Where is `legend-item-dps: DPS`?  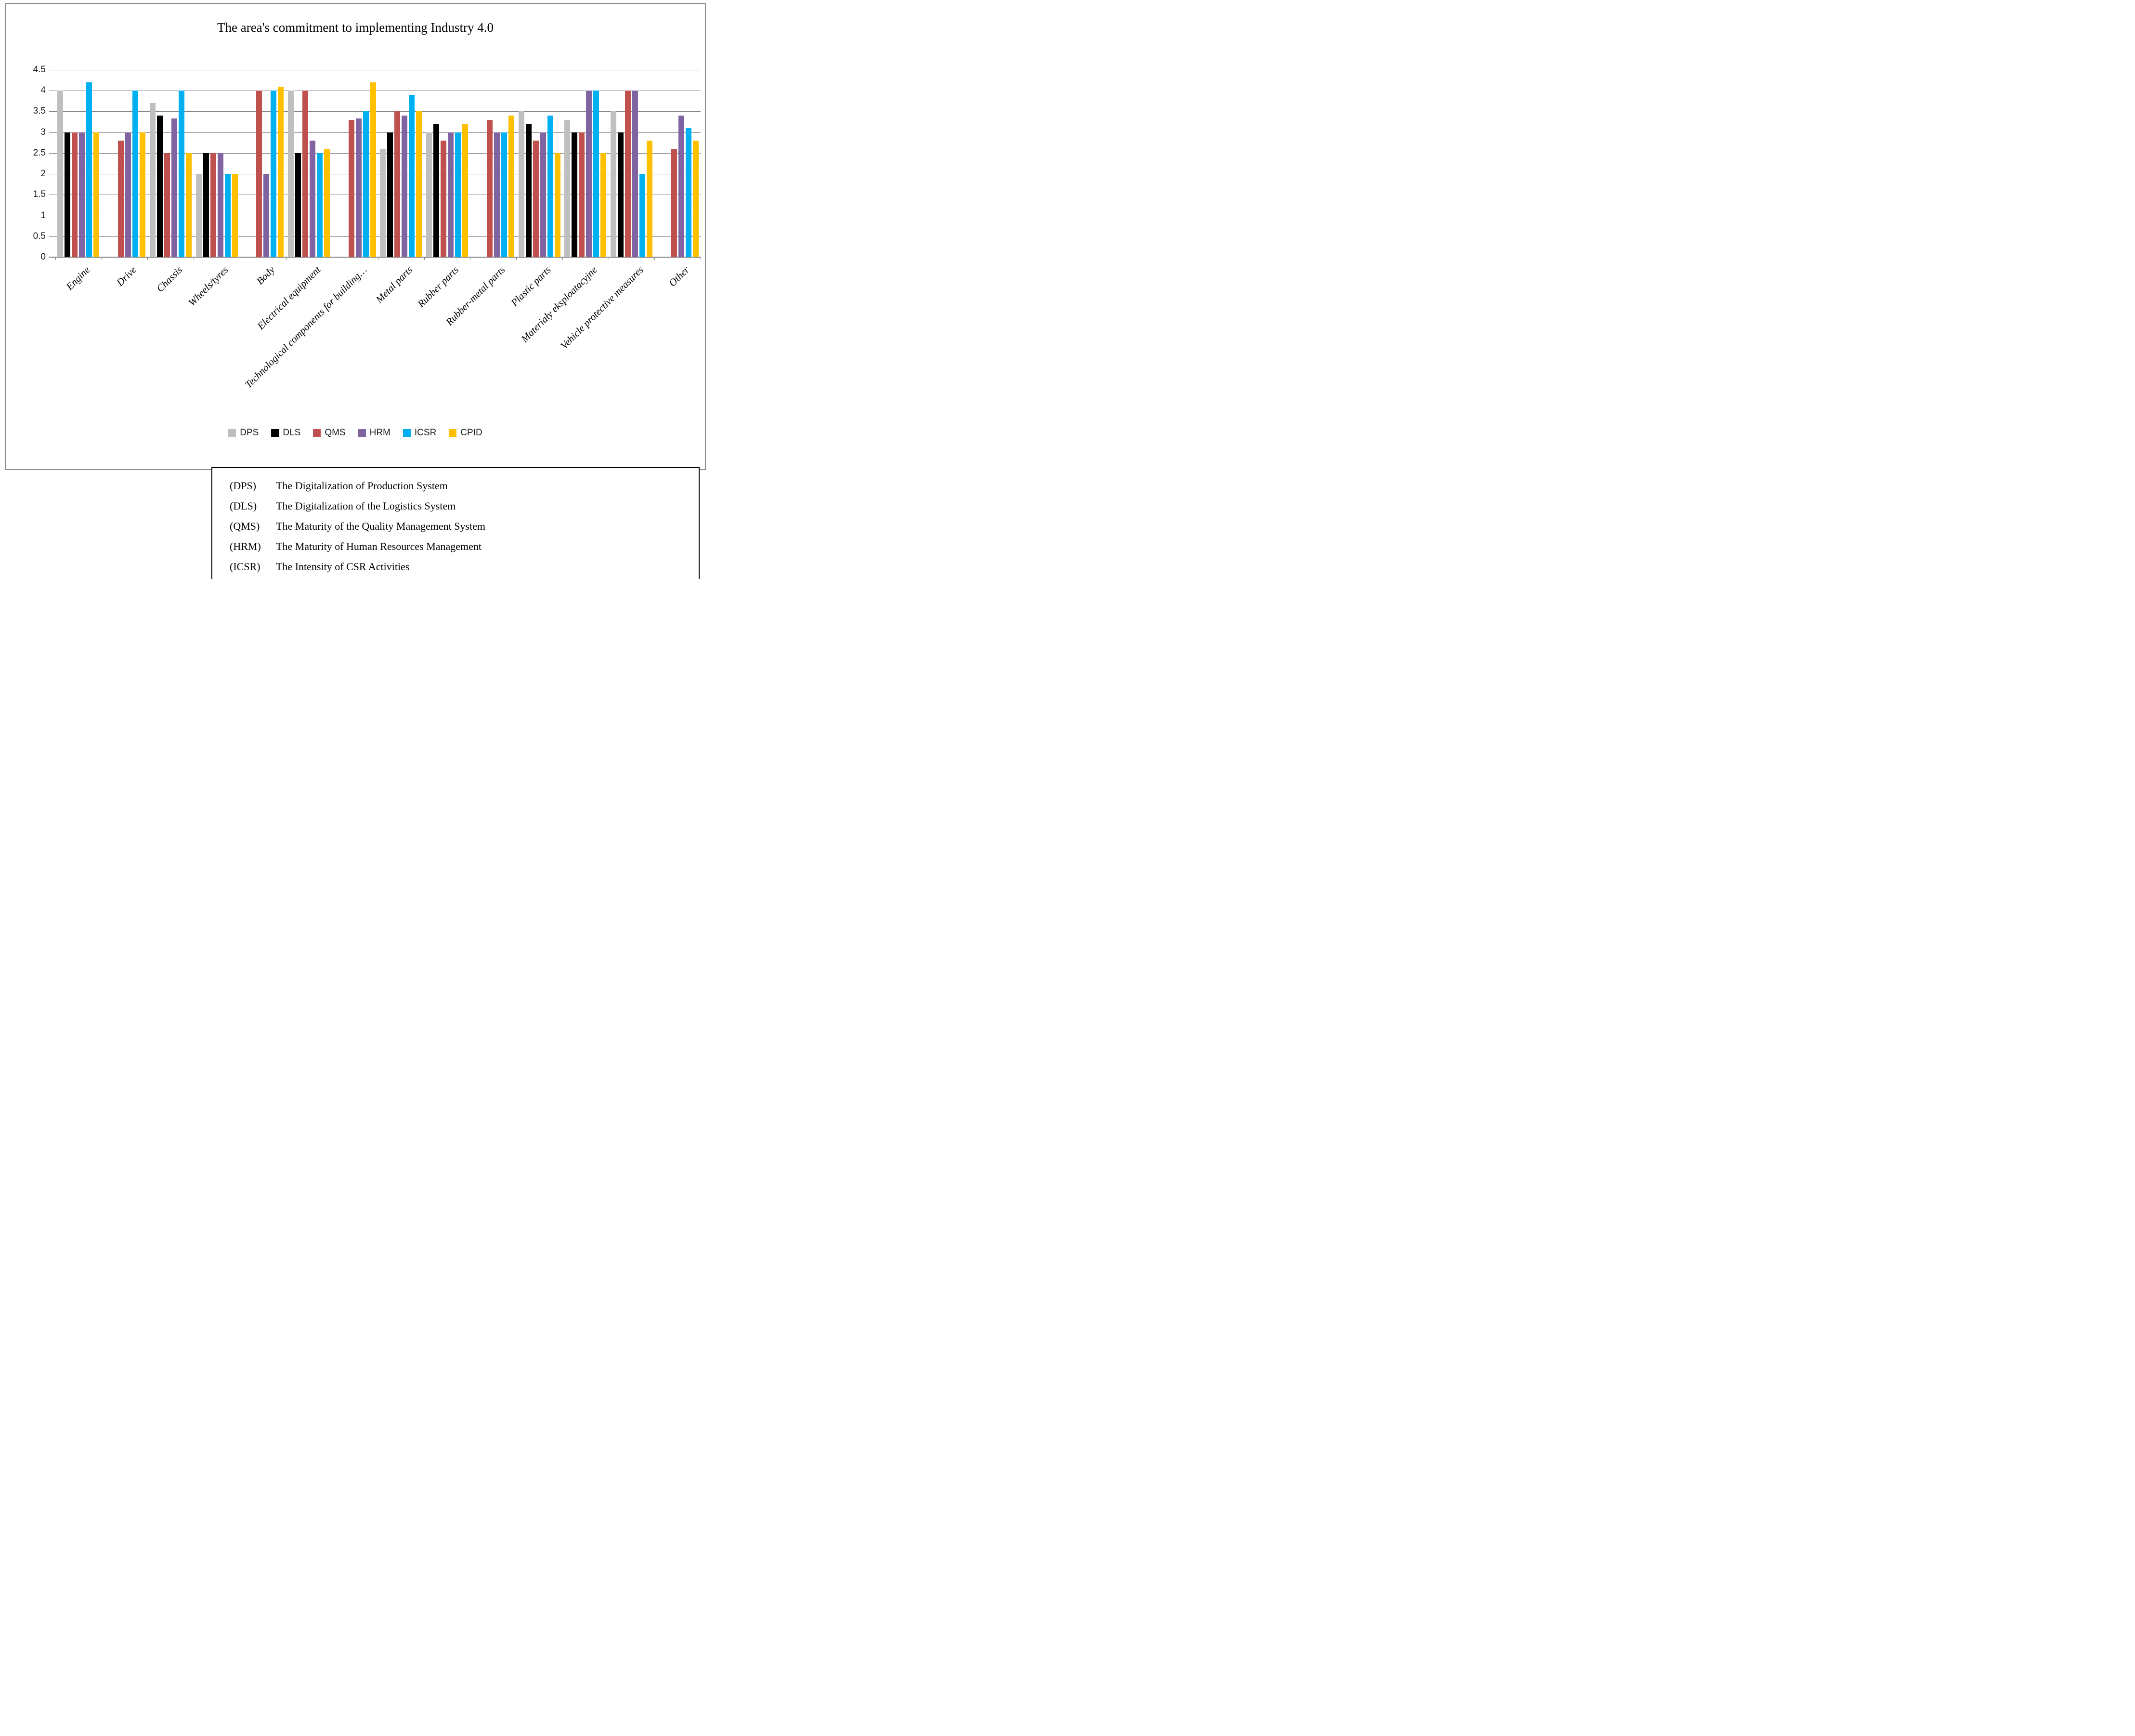 legend-item-dps: DPS is located at coordinates (243, 433).